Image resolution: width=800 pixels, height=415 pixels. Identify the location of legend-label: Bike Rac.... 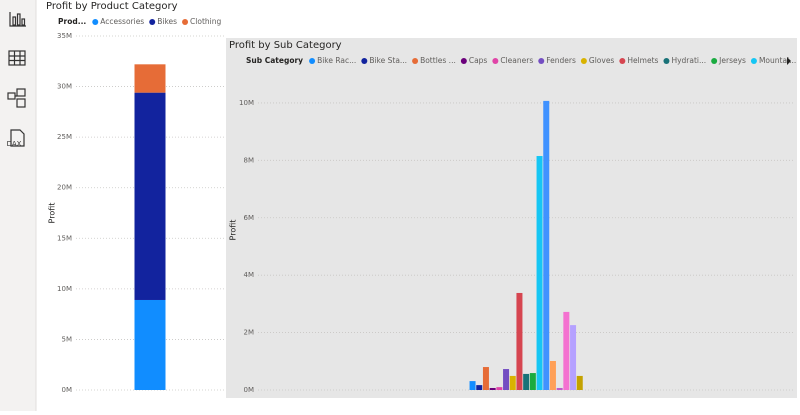
(336, 60).